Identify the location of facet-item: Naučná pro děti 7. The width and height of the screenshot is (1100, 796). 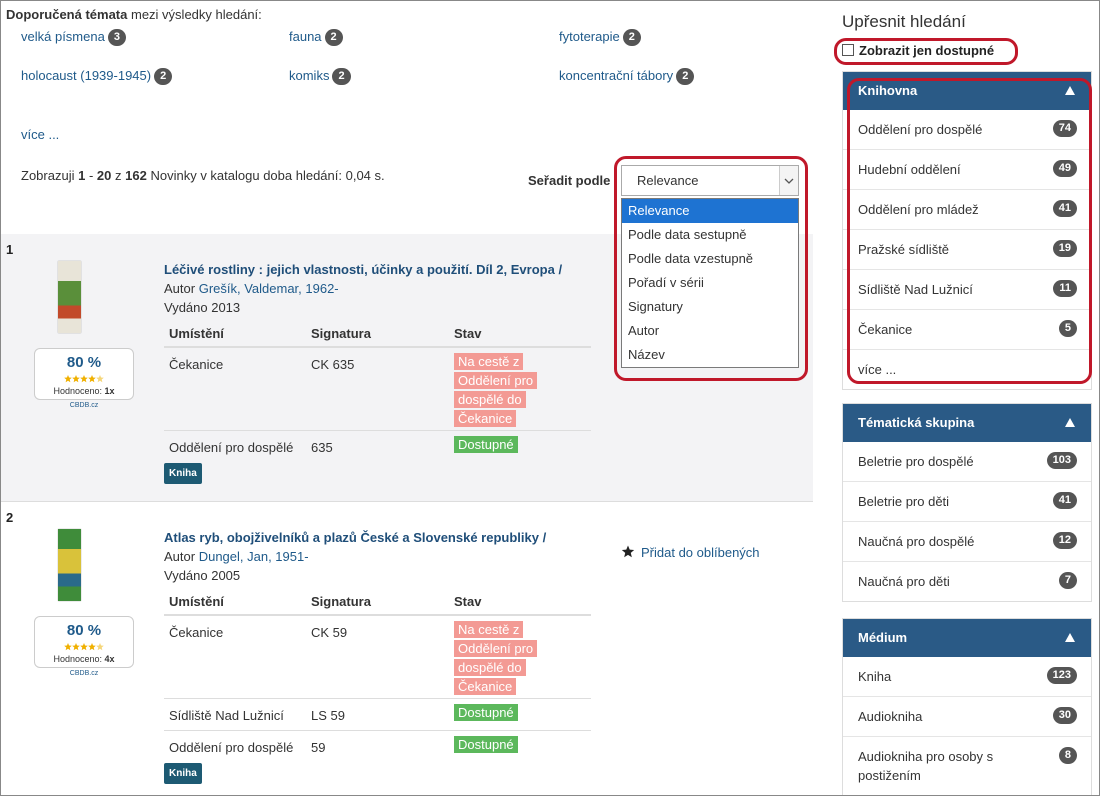
(967, 581).